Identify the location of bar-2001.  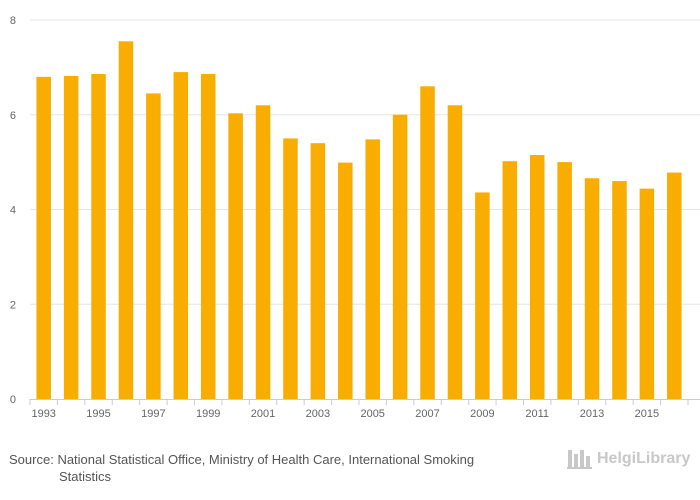
(263, 252).